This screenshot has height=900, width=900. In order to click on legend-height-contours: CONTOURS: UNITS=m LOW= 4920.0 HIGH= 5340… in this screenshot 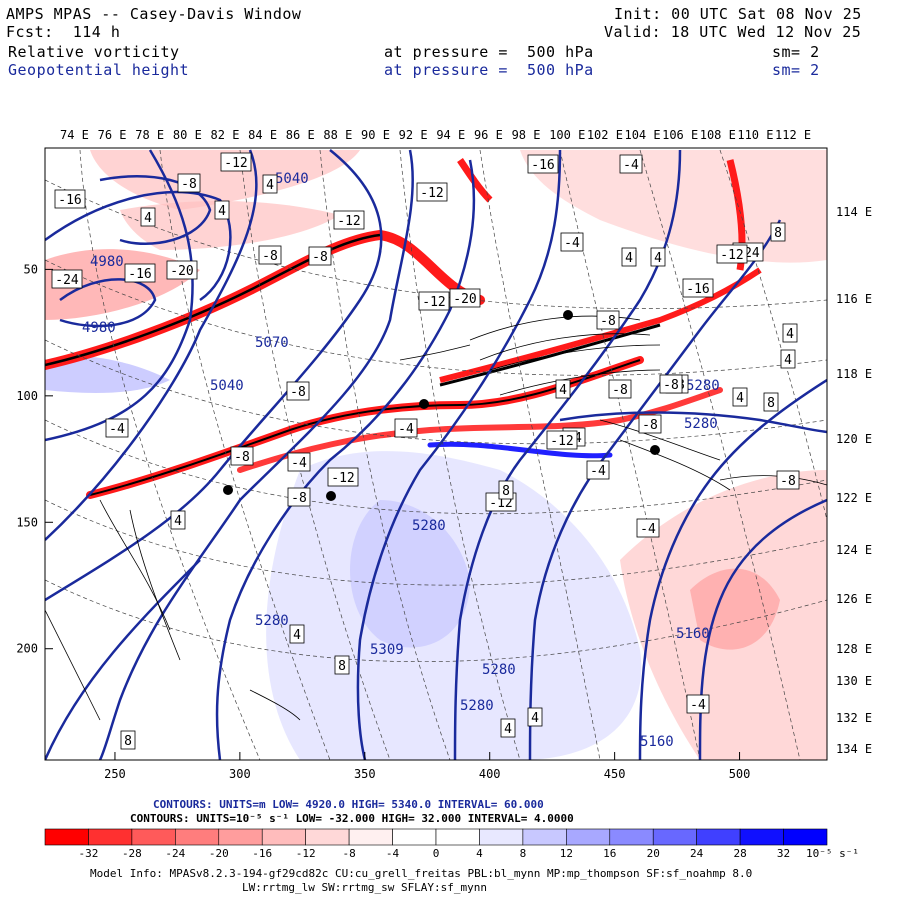, I will do `click(348, 804)`.